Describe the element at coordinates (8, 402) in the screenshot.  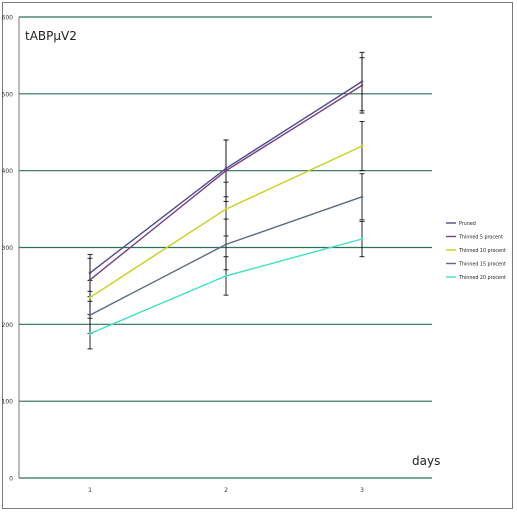
I see `y-tick-label: 100` at that location.